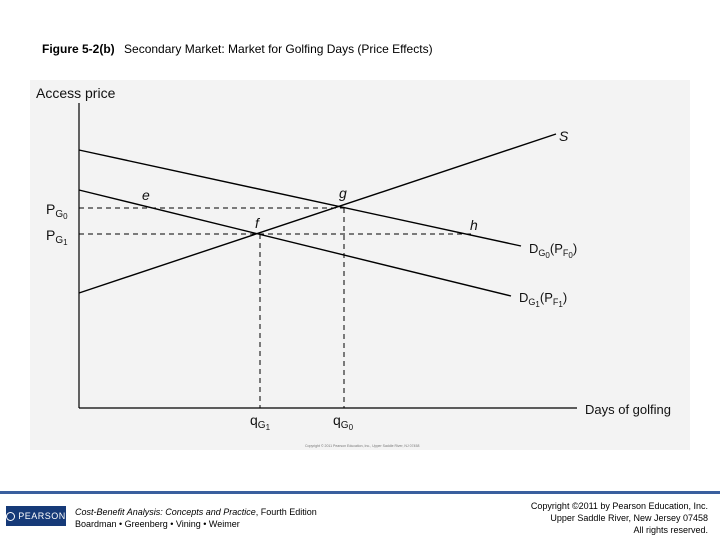 The width and height of the screenshot is (720, 540). I want to click on pearson-logo-text: PEARSON, so click(42, 516).